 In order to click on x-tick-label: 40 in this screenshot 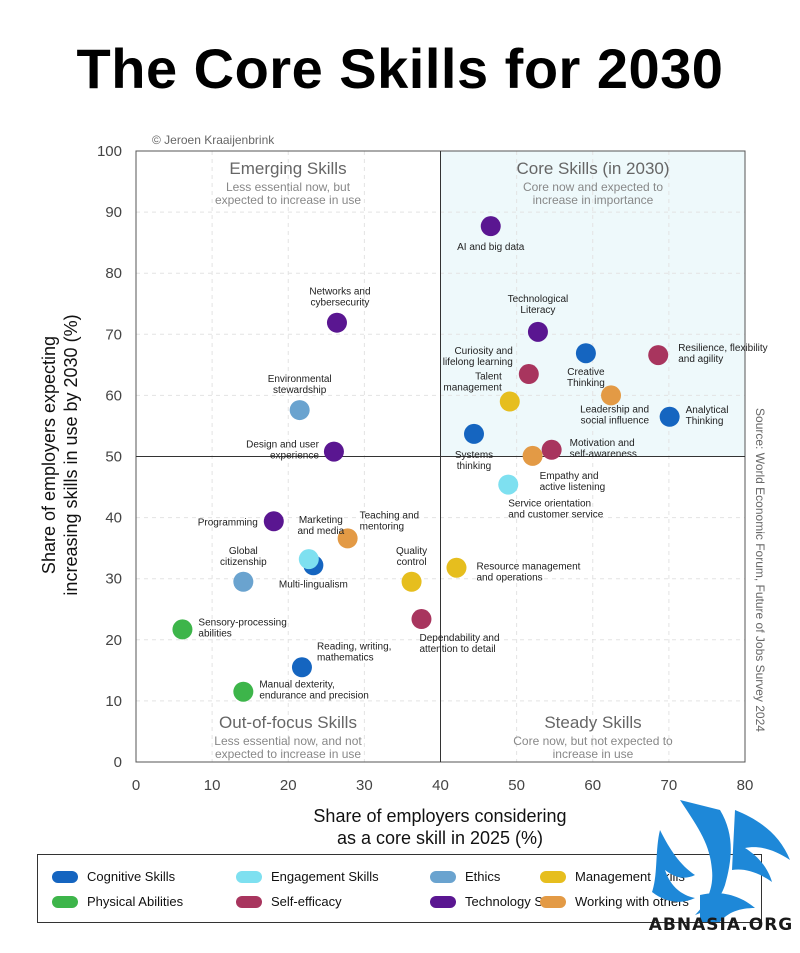, I will do `click(440, 785)`.